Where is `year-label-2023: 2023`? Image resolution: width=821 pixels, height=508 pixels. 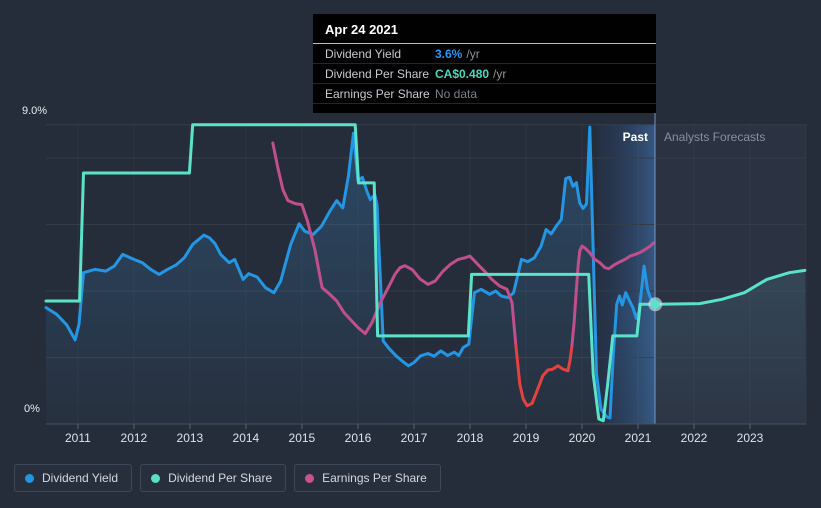 year-label-2023: 2023 is located at coordinates (750, 438).